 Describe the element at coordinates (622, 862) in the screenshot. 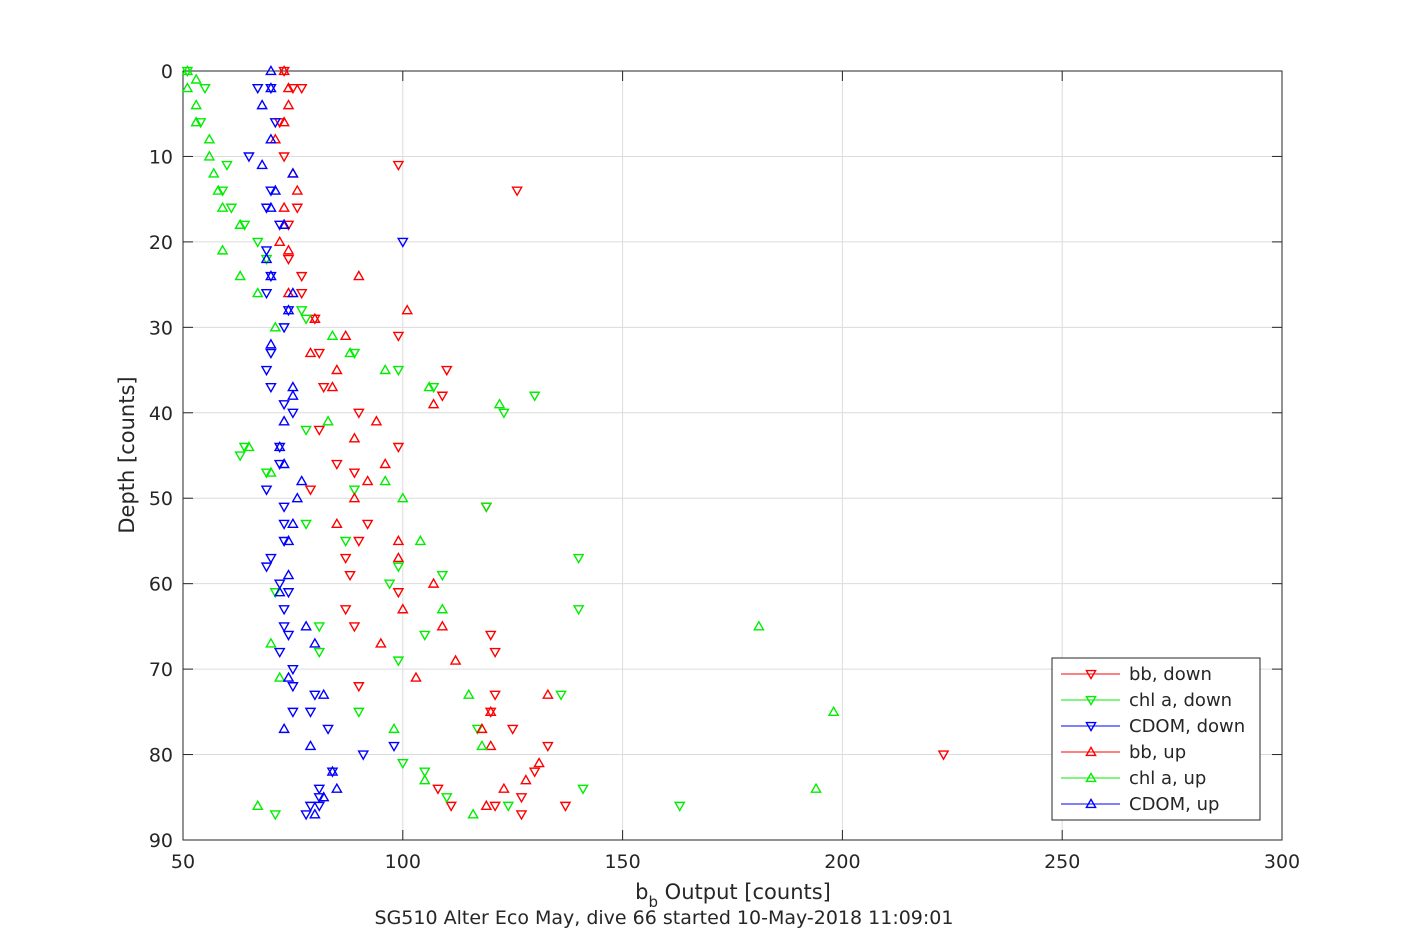

I see `x-tick-label: 150` at that location.